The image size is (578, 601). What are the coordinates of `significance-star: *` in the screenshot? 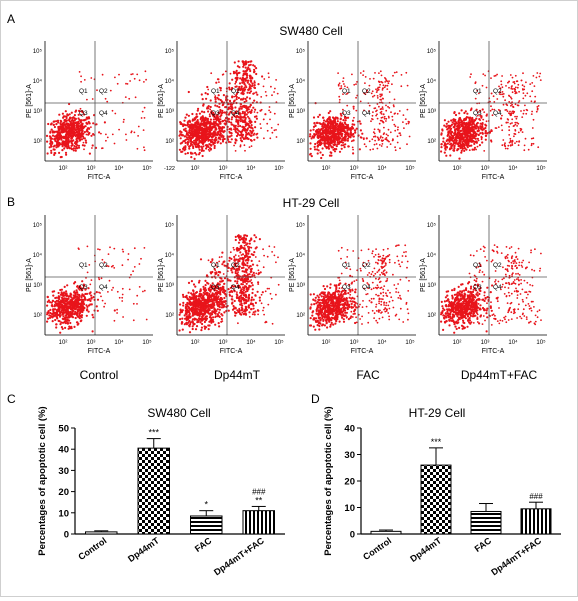 It's located at (206, 505).